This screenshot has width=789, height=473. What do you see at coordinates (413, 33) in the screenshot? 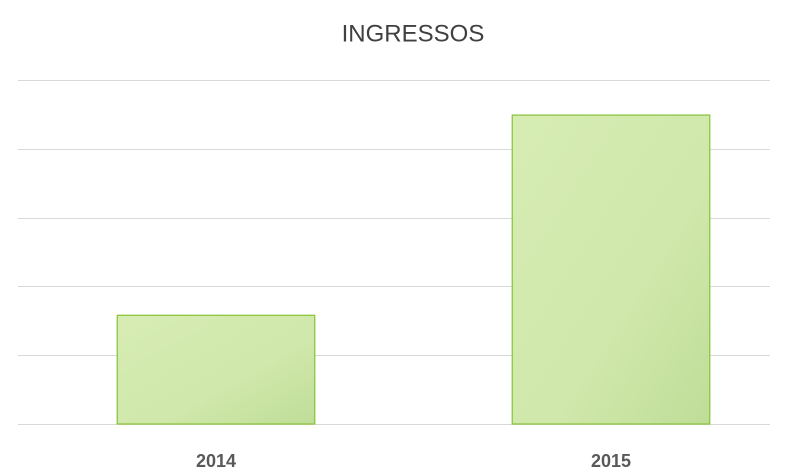
I see `chart-title: INGRESSOS` at bounding box center [413, 33].